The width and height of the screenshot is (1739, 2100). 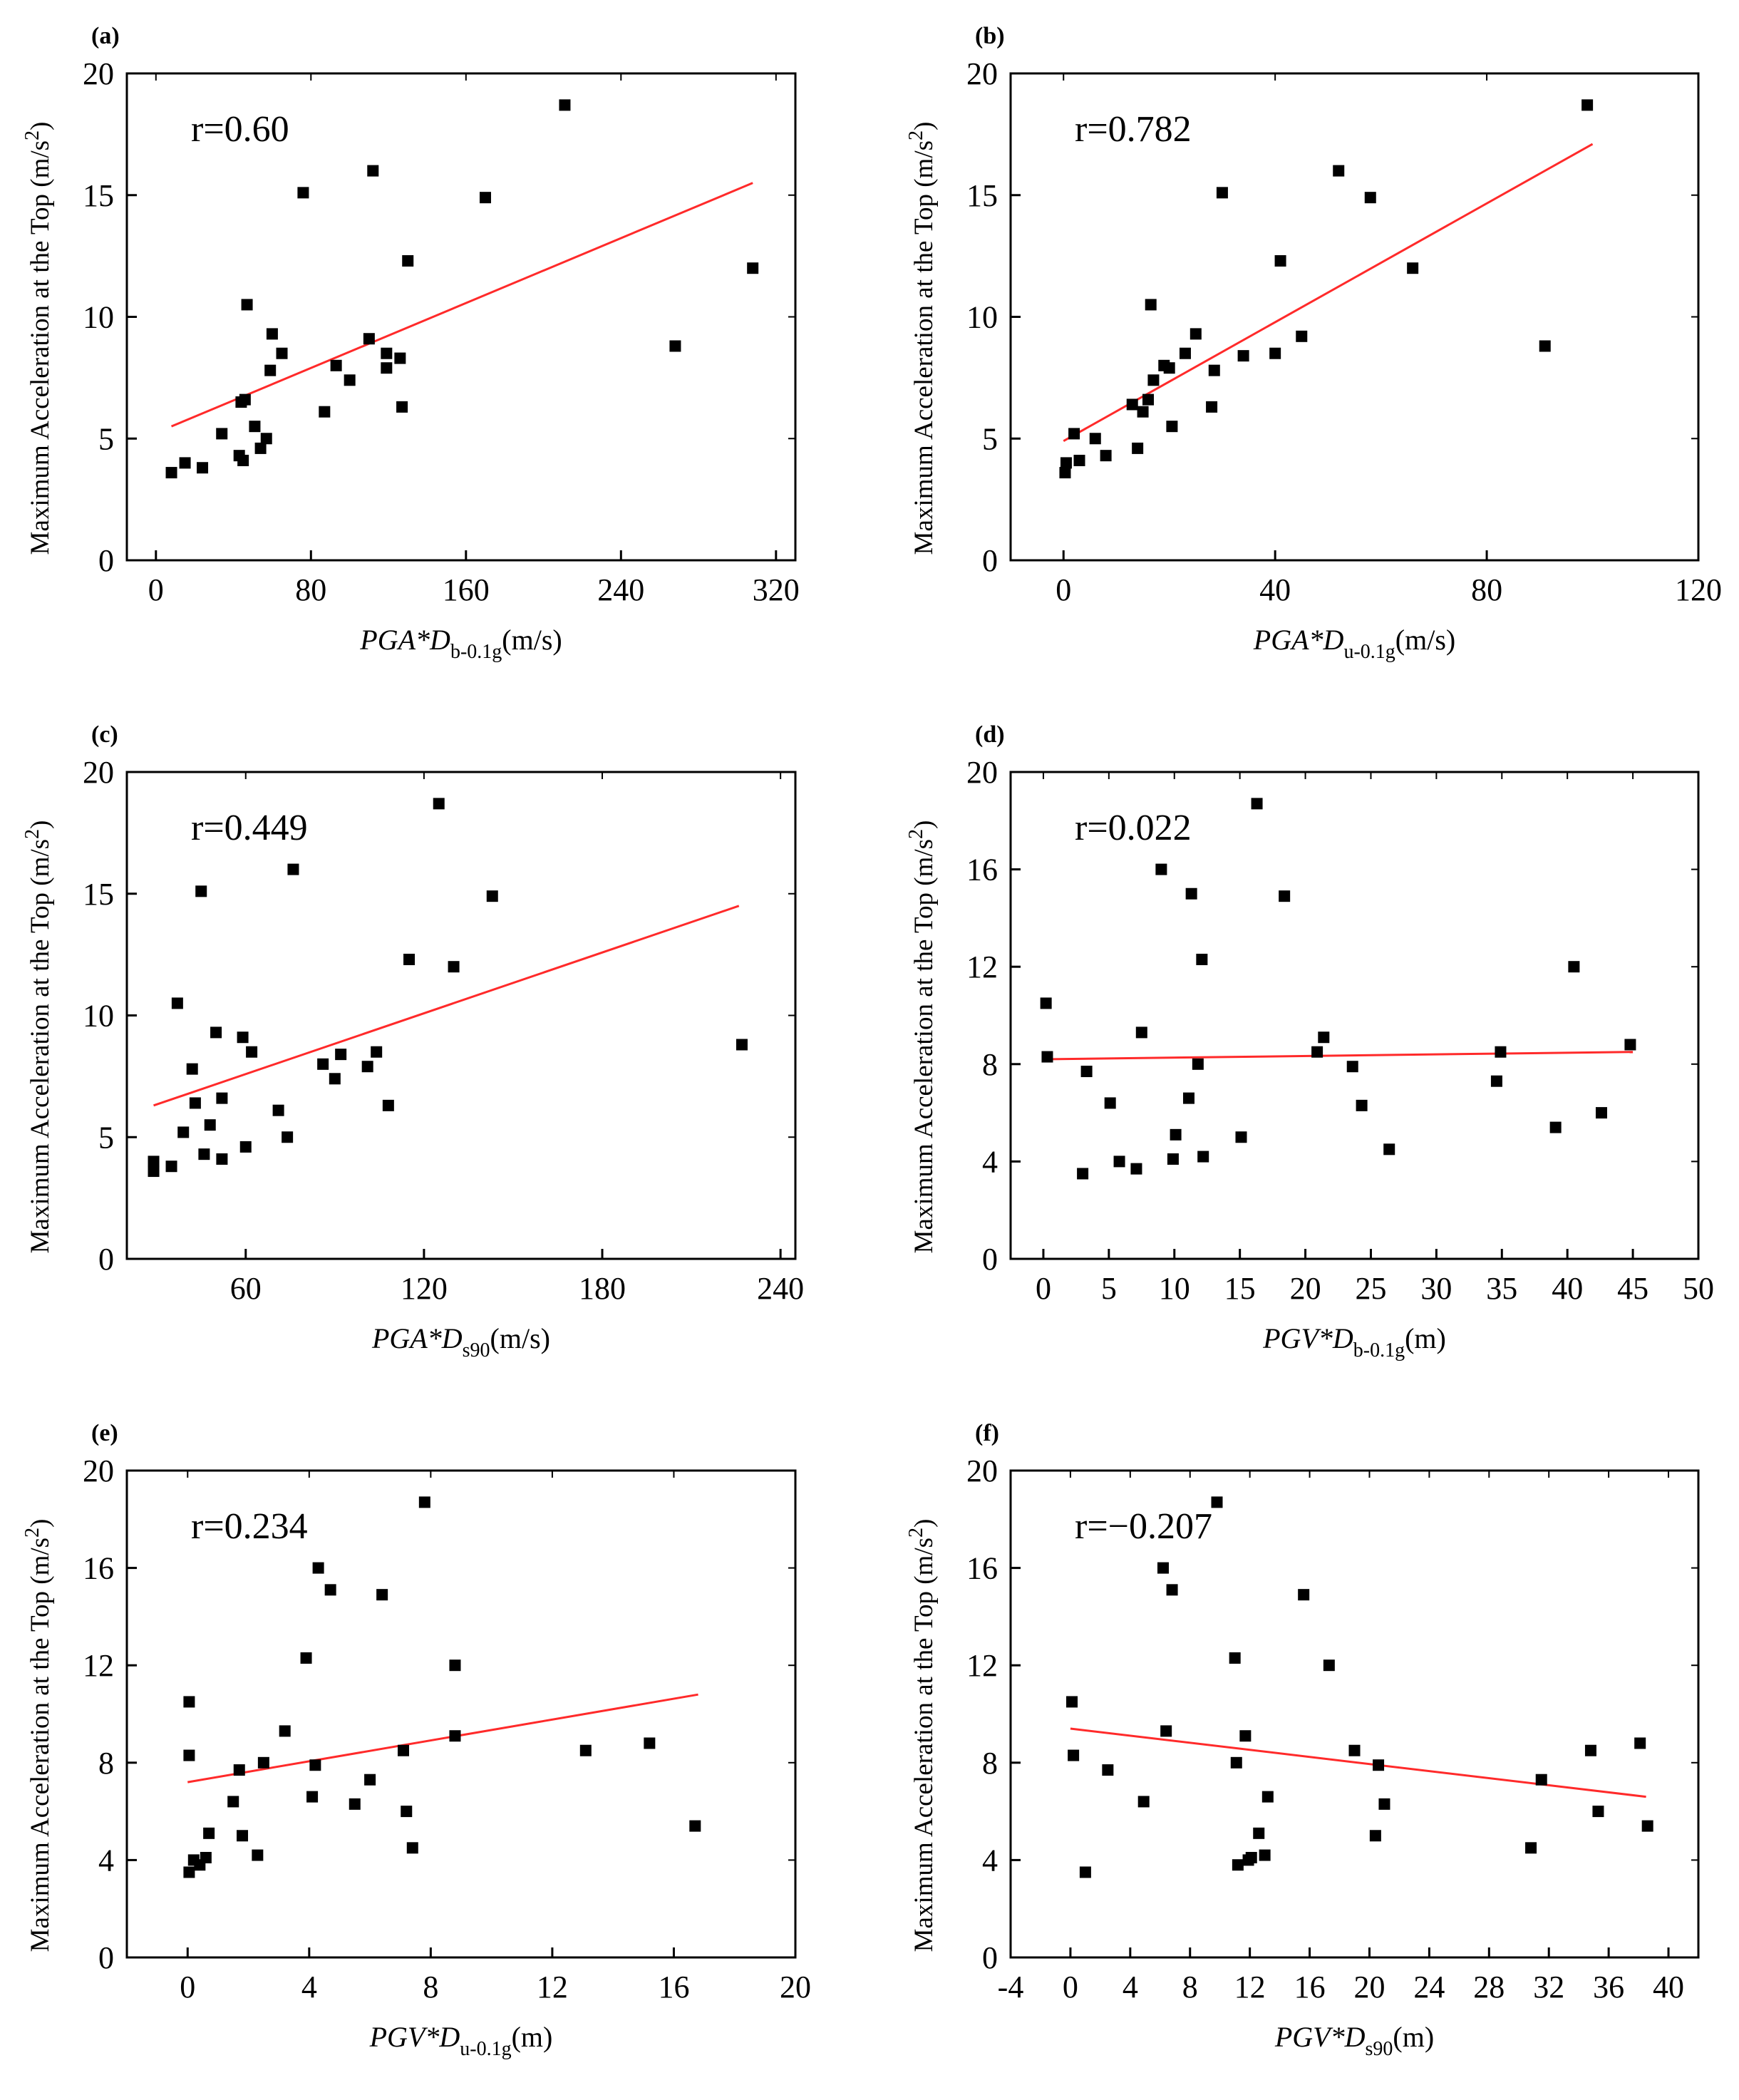 I want to click on x-axis-label-subscript: s90, so click(x=476, y=1350).